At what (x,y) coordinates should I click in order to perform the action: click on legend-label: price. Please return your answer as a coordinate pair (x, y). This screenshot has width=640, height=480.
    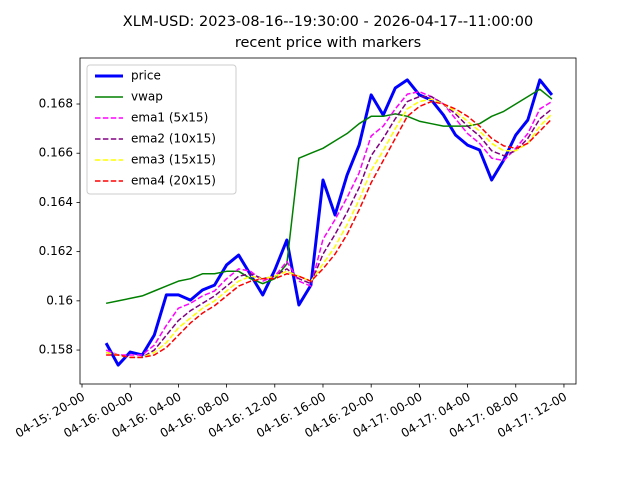
    Looking at the image, I should click on (146, 76).